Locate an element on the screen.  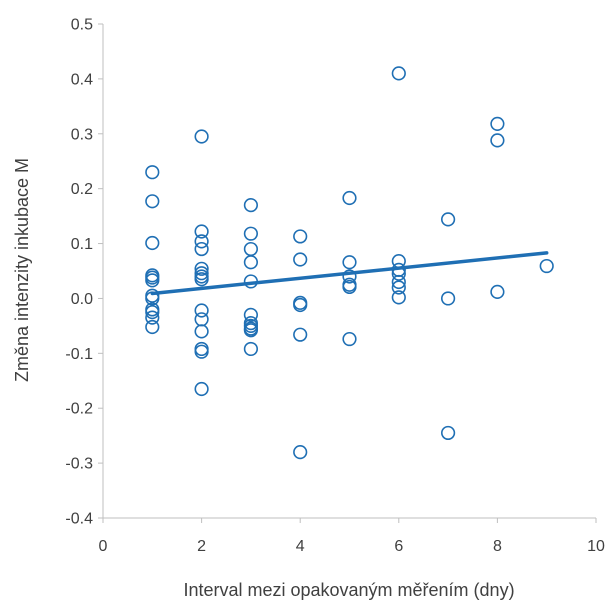
y-axis-title: Změna intenzity inkubace M is located at coordinates (22, 270).